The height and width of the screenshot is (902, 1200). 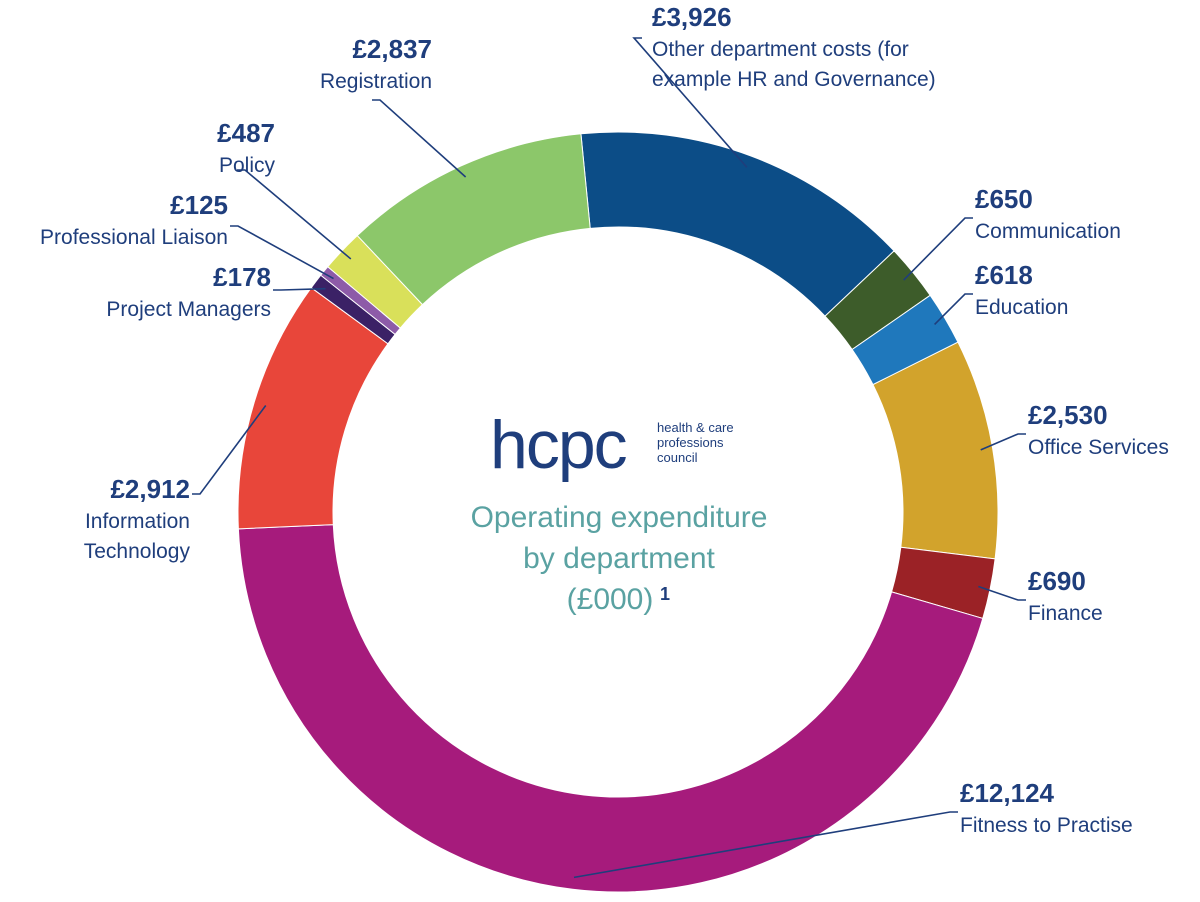 What do you see at coordinates (137, 551) in the screenshot?
I see `slice-category-label: Technology` at bounding box center [137, 551].